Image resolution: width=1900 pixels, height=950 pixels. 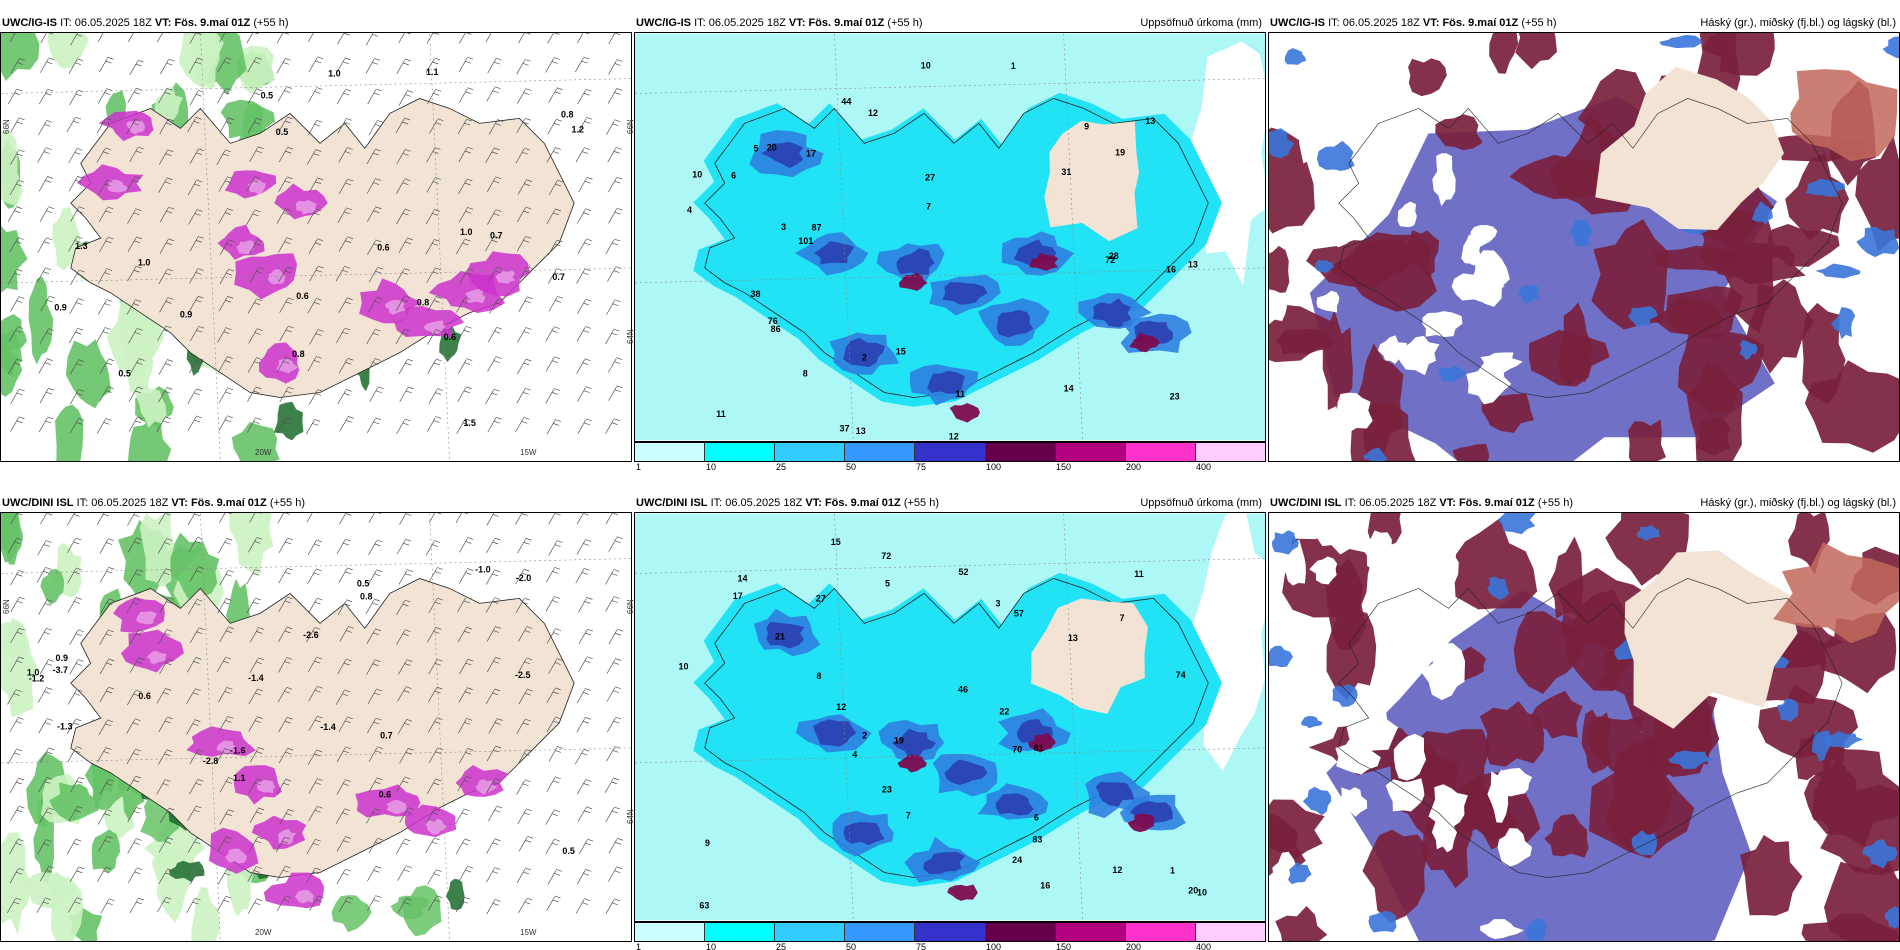 What do you see at coordinates (1114, 256) in the screenshot?
I see `value-label: 28` at bounding box center [1114, 256].